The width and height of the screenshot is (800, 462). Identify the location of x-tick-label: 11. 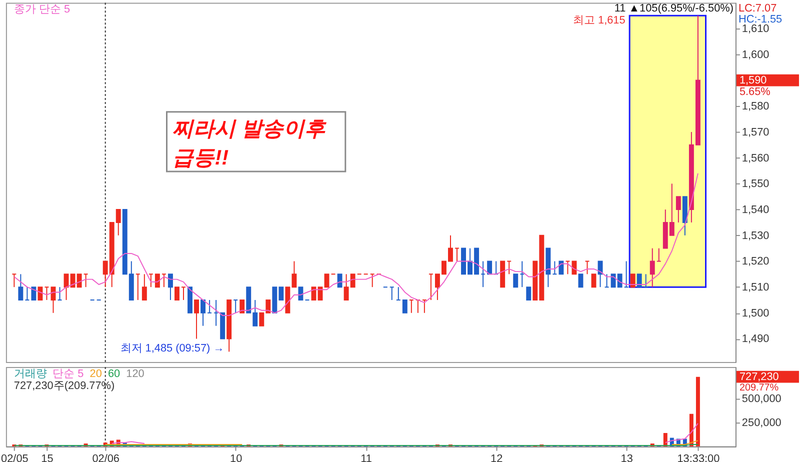
(366, 457).